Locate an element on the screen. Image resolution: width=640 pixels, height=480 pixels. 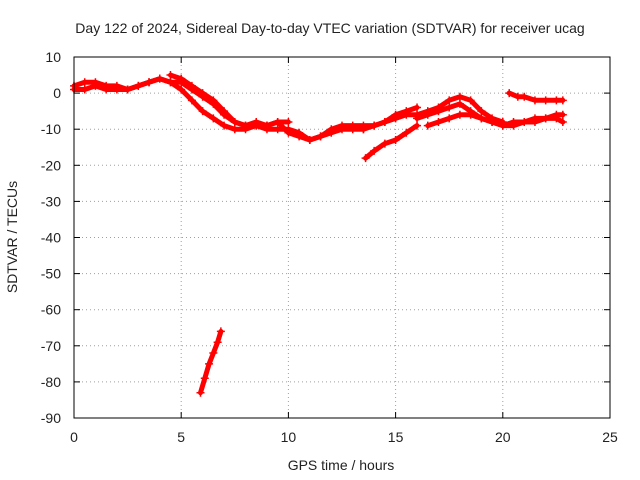
series-trace-i is located at coordinates (210, 362).